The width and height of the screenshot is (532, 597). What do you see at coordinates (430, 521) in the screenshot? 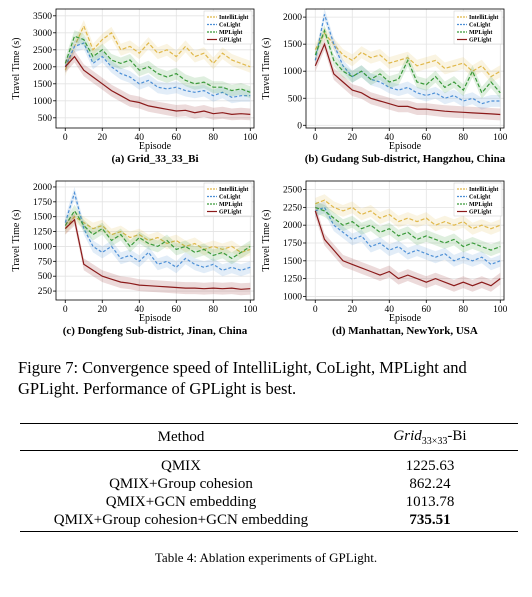
I see `row-value-best: 735.51` at bounding box center [430, 521].